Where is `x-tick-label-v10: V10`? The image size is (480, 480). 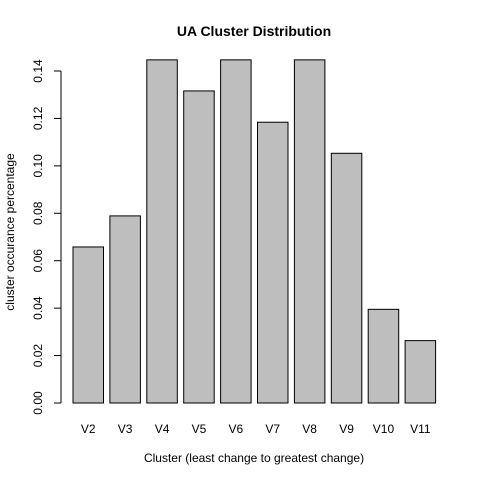
x-tick-label-v10: V10 is located at coordinates (384, 429).